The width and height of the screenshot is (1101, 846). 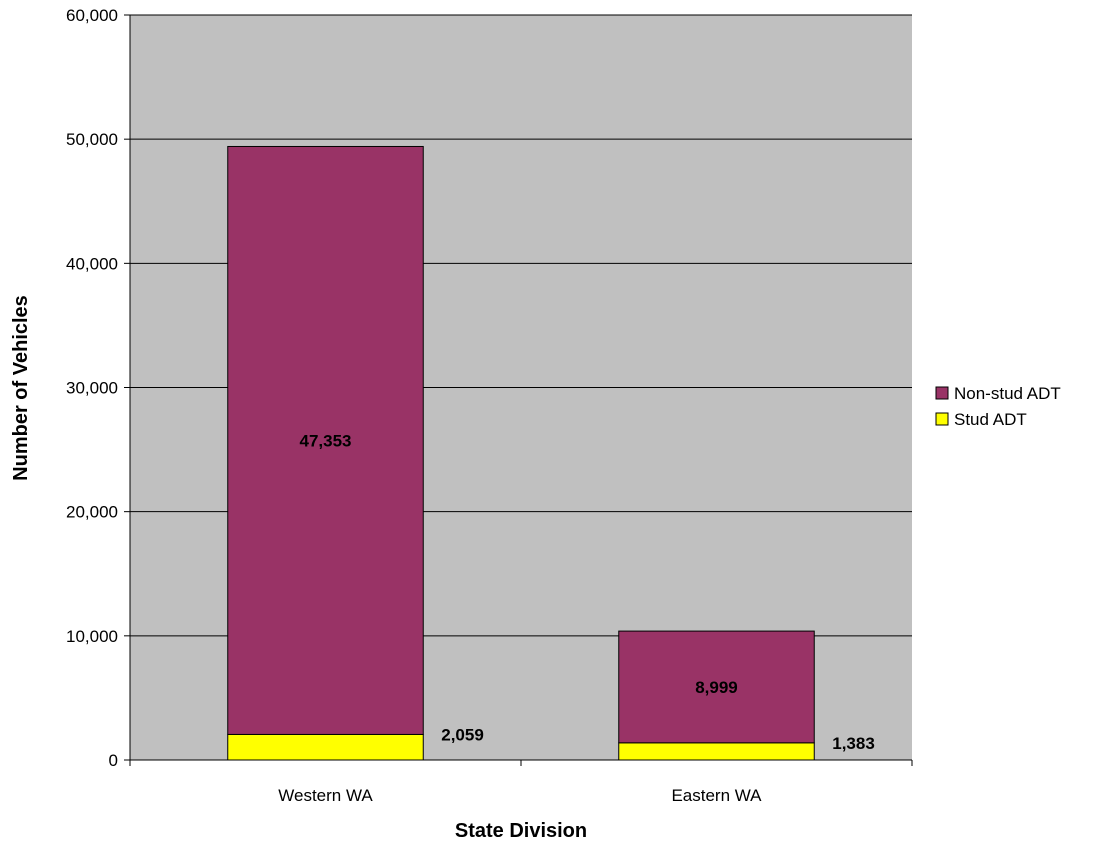 I want to click on y-tick-label: 0, so click(x=113, y=760).